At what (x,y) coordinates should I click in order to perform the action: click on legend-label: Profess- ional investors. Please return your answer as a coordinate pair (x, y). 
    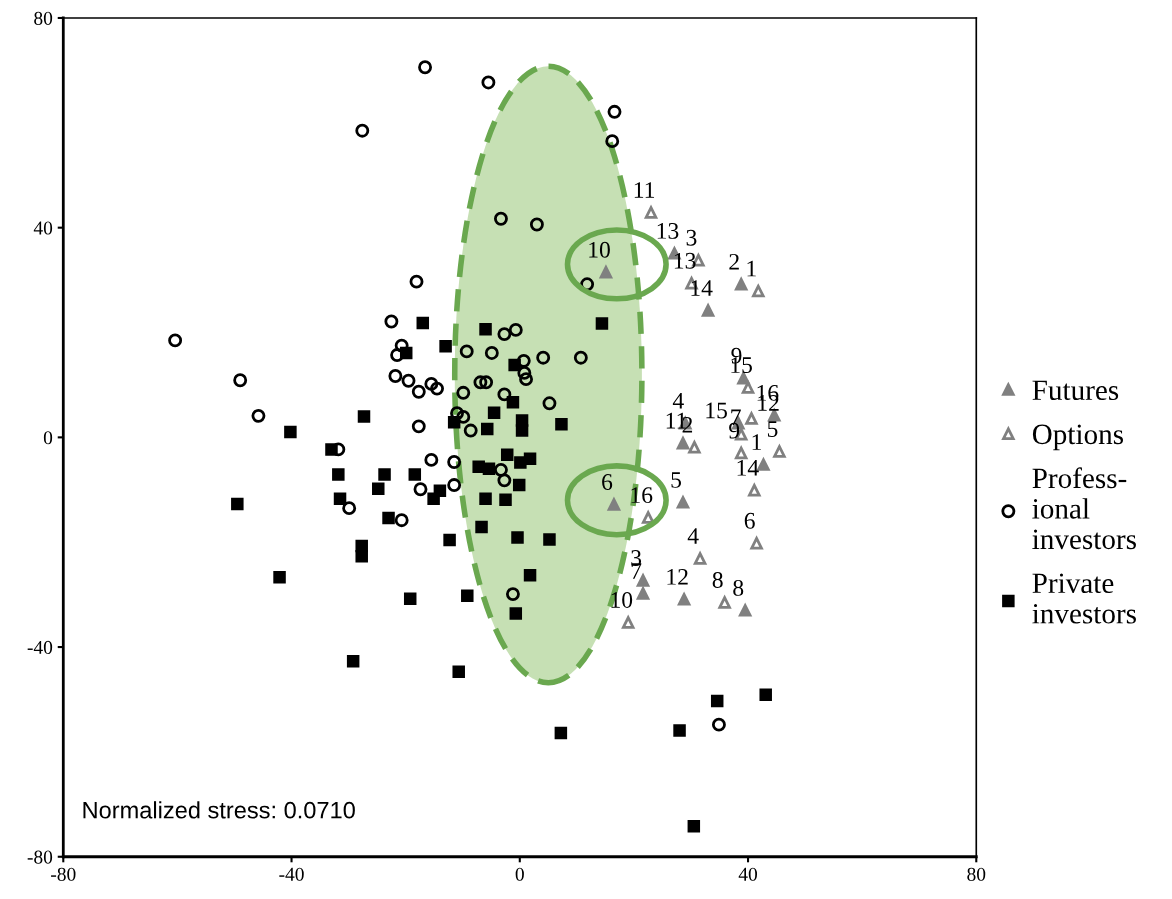
    Looking at the image, I should click on (1084, 508).